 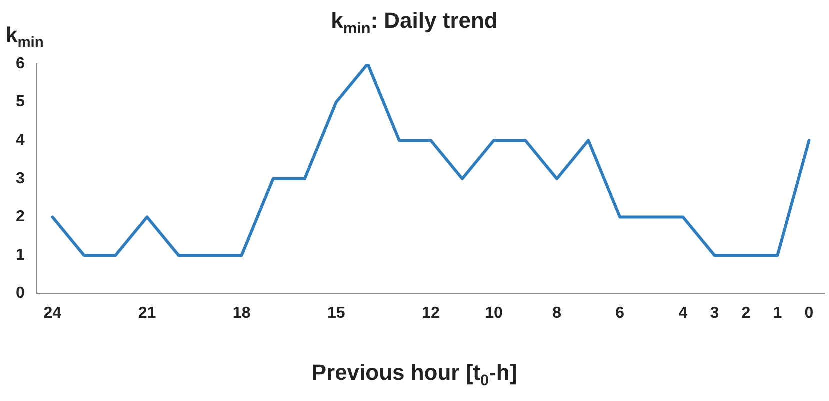 I want to click on x-tick-label: 15, so click(x=336, y=313).